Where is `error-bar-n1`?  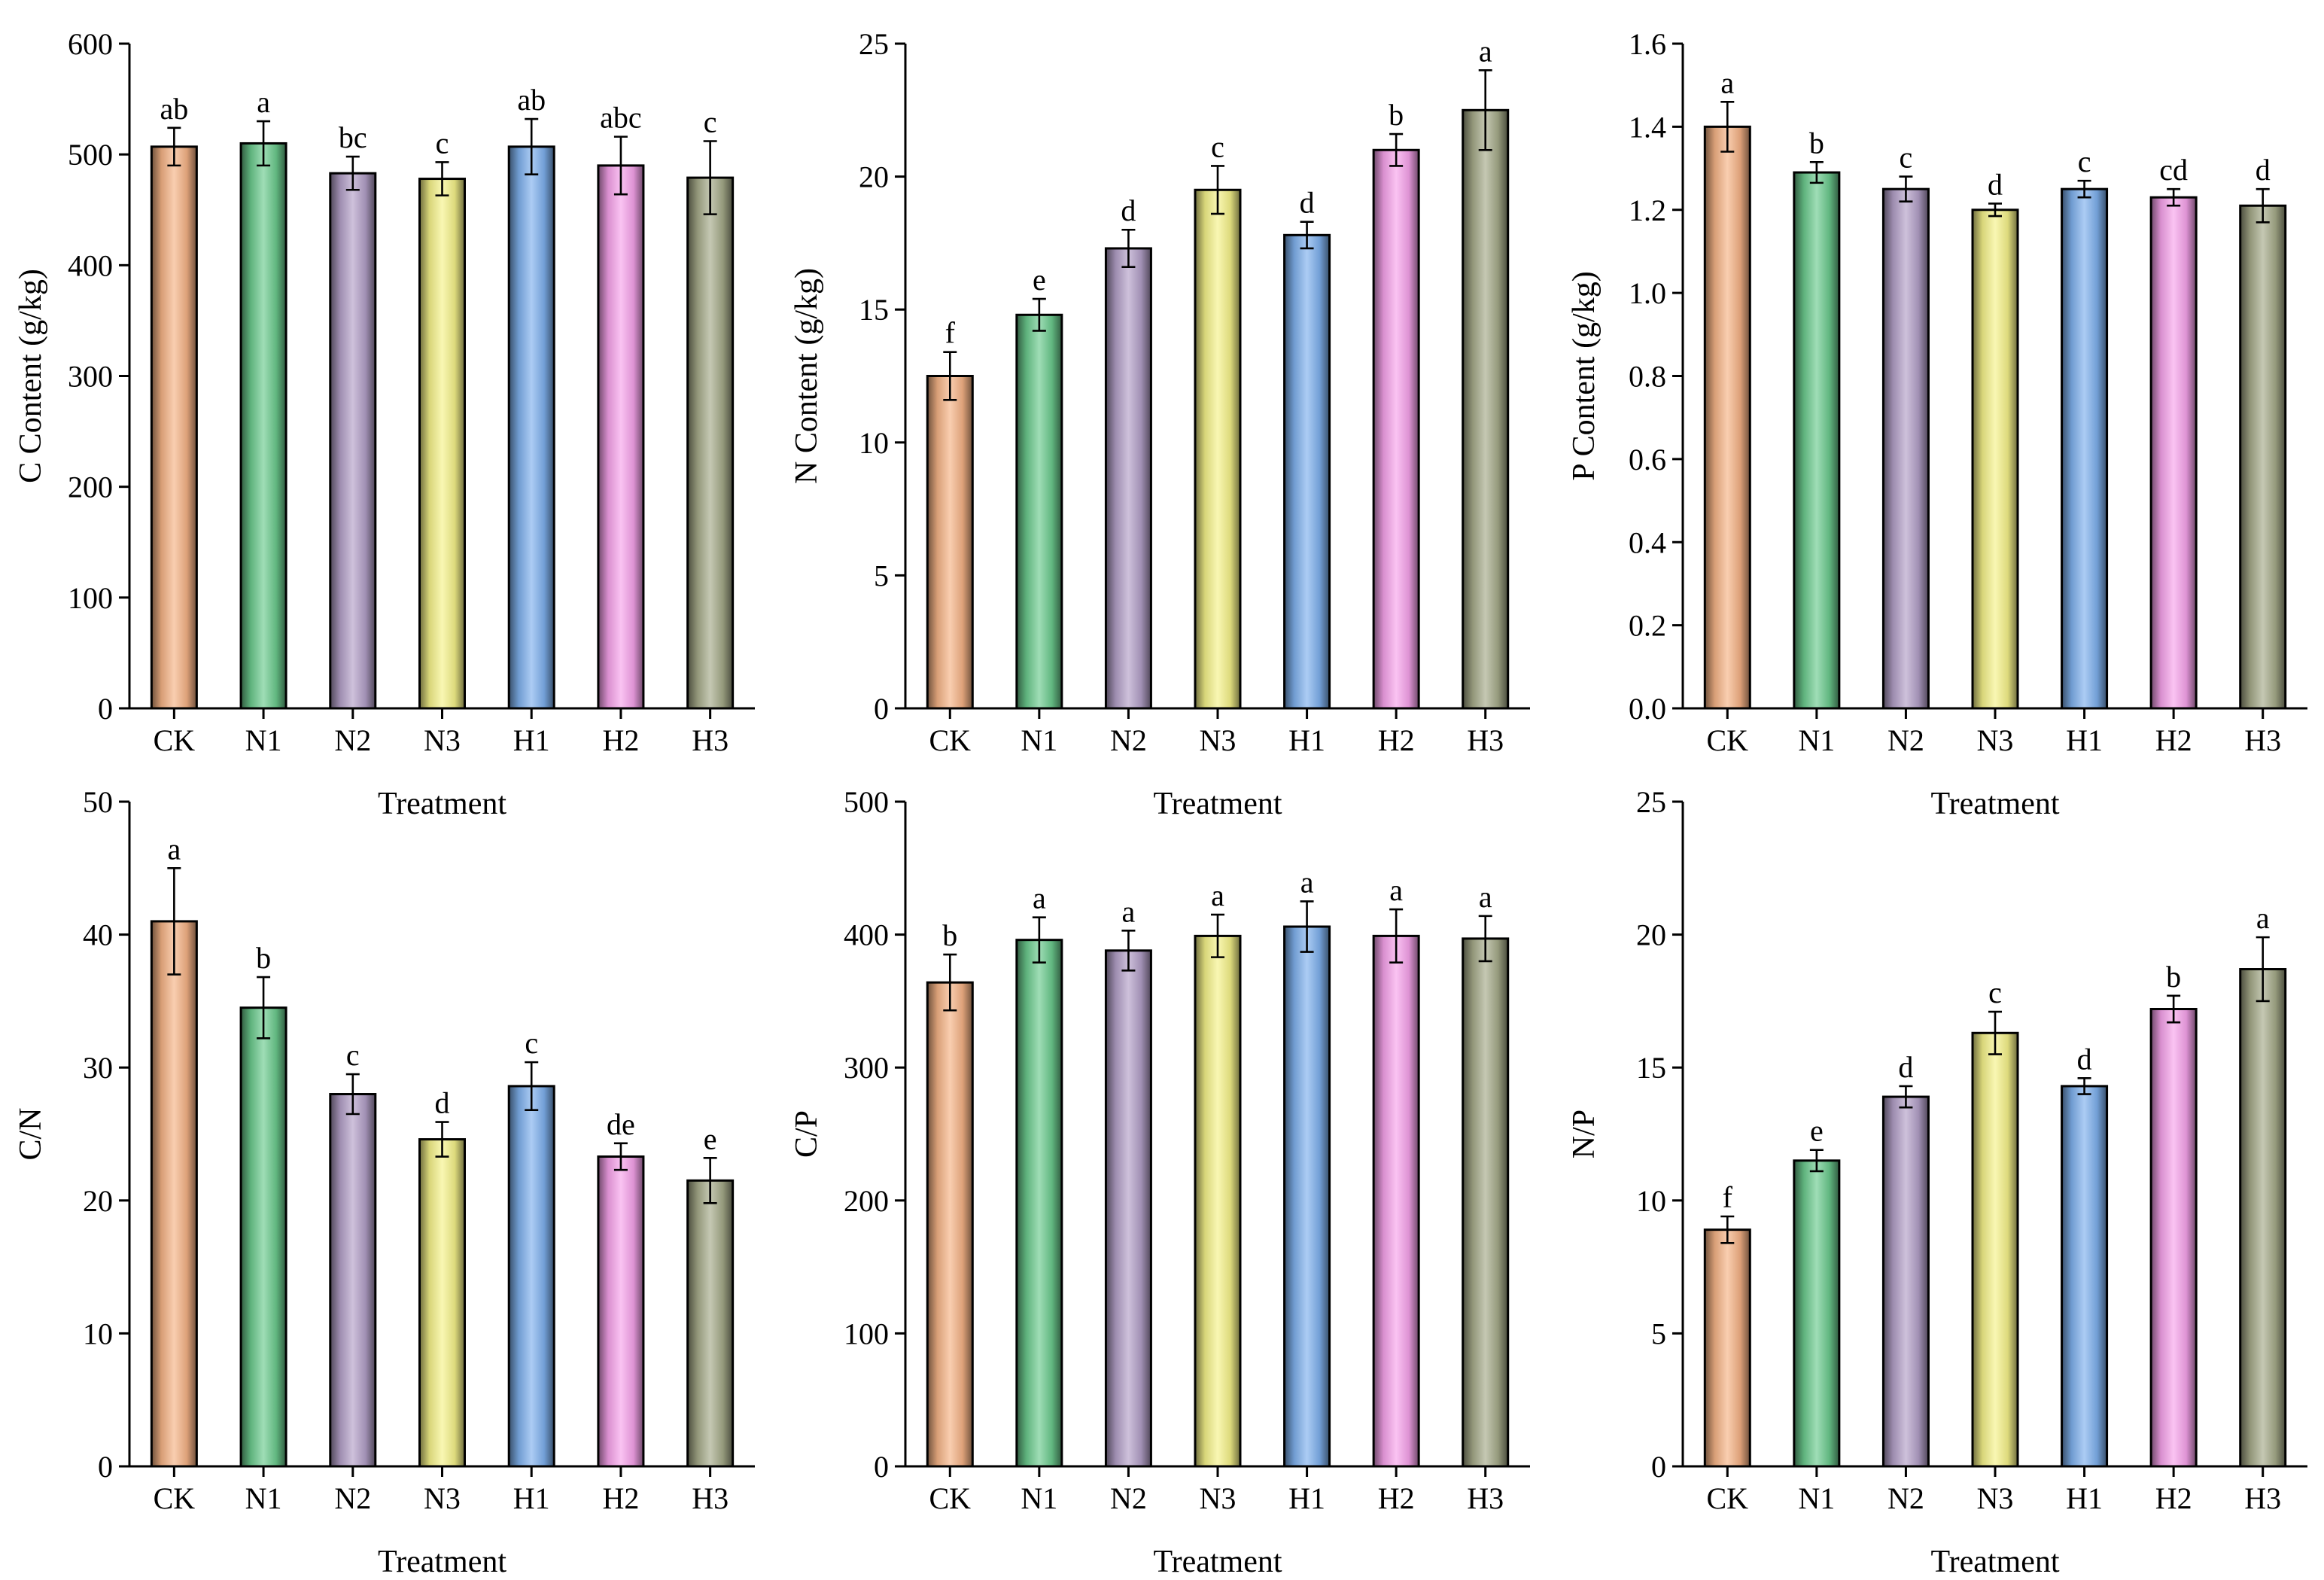
error-bar-n1 is located at coordinates (264, 1008).